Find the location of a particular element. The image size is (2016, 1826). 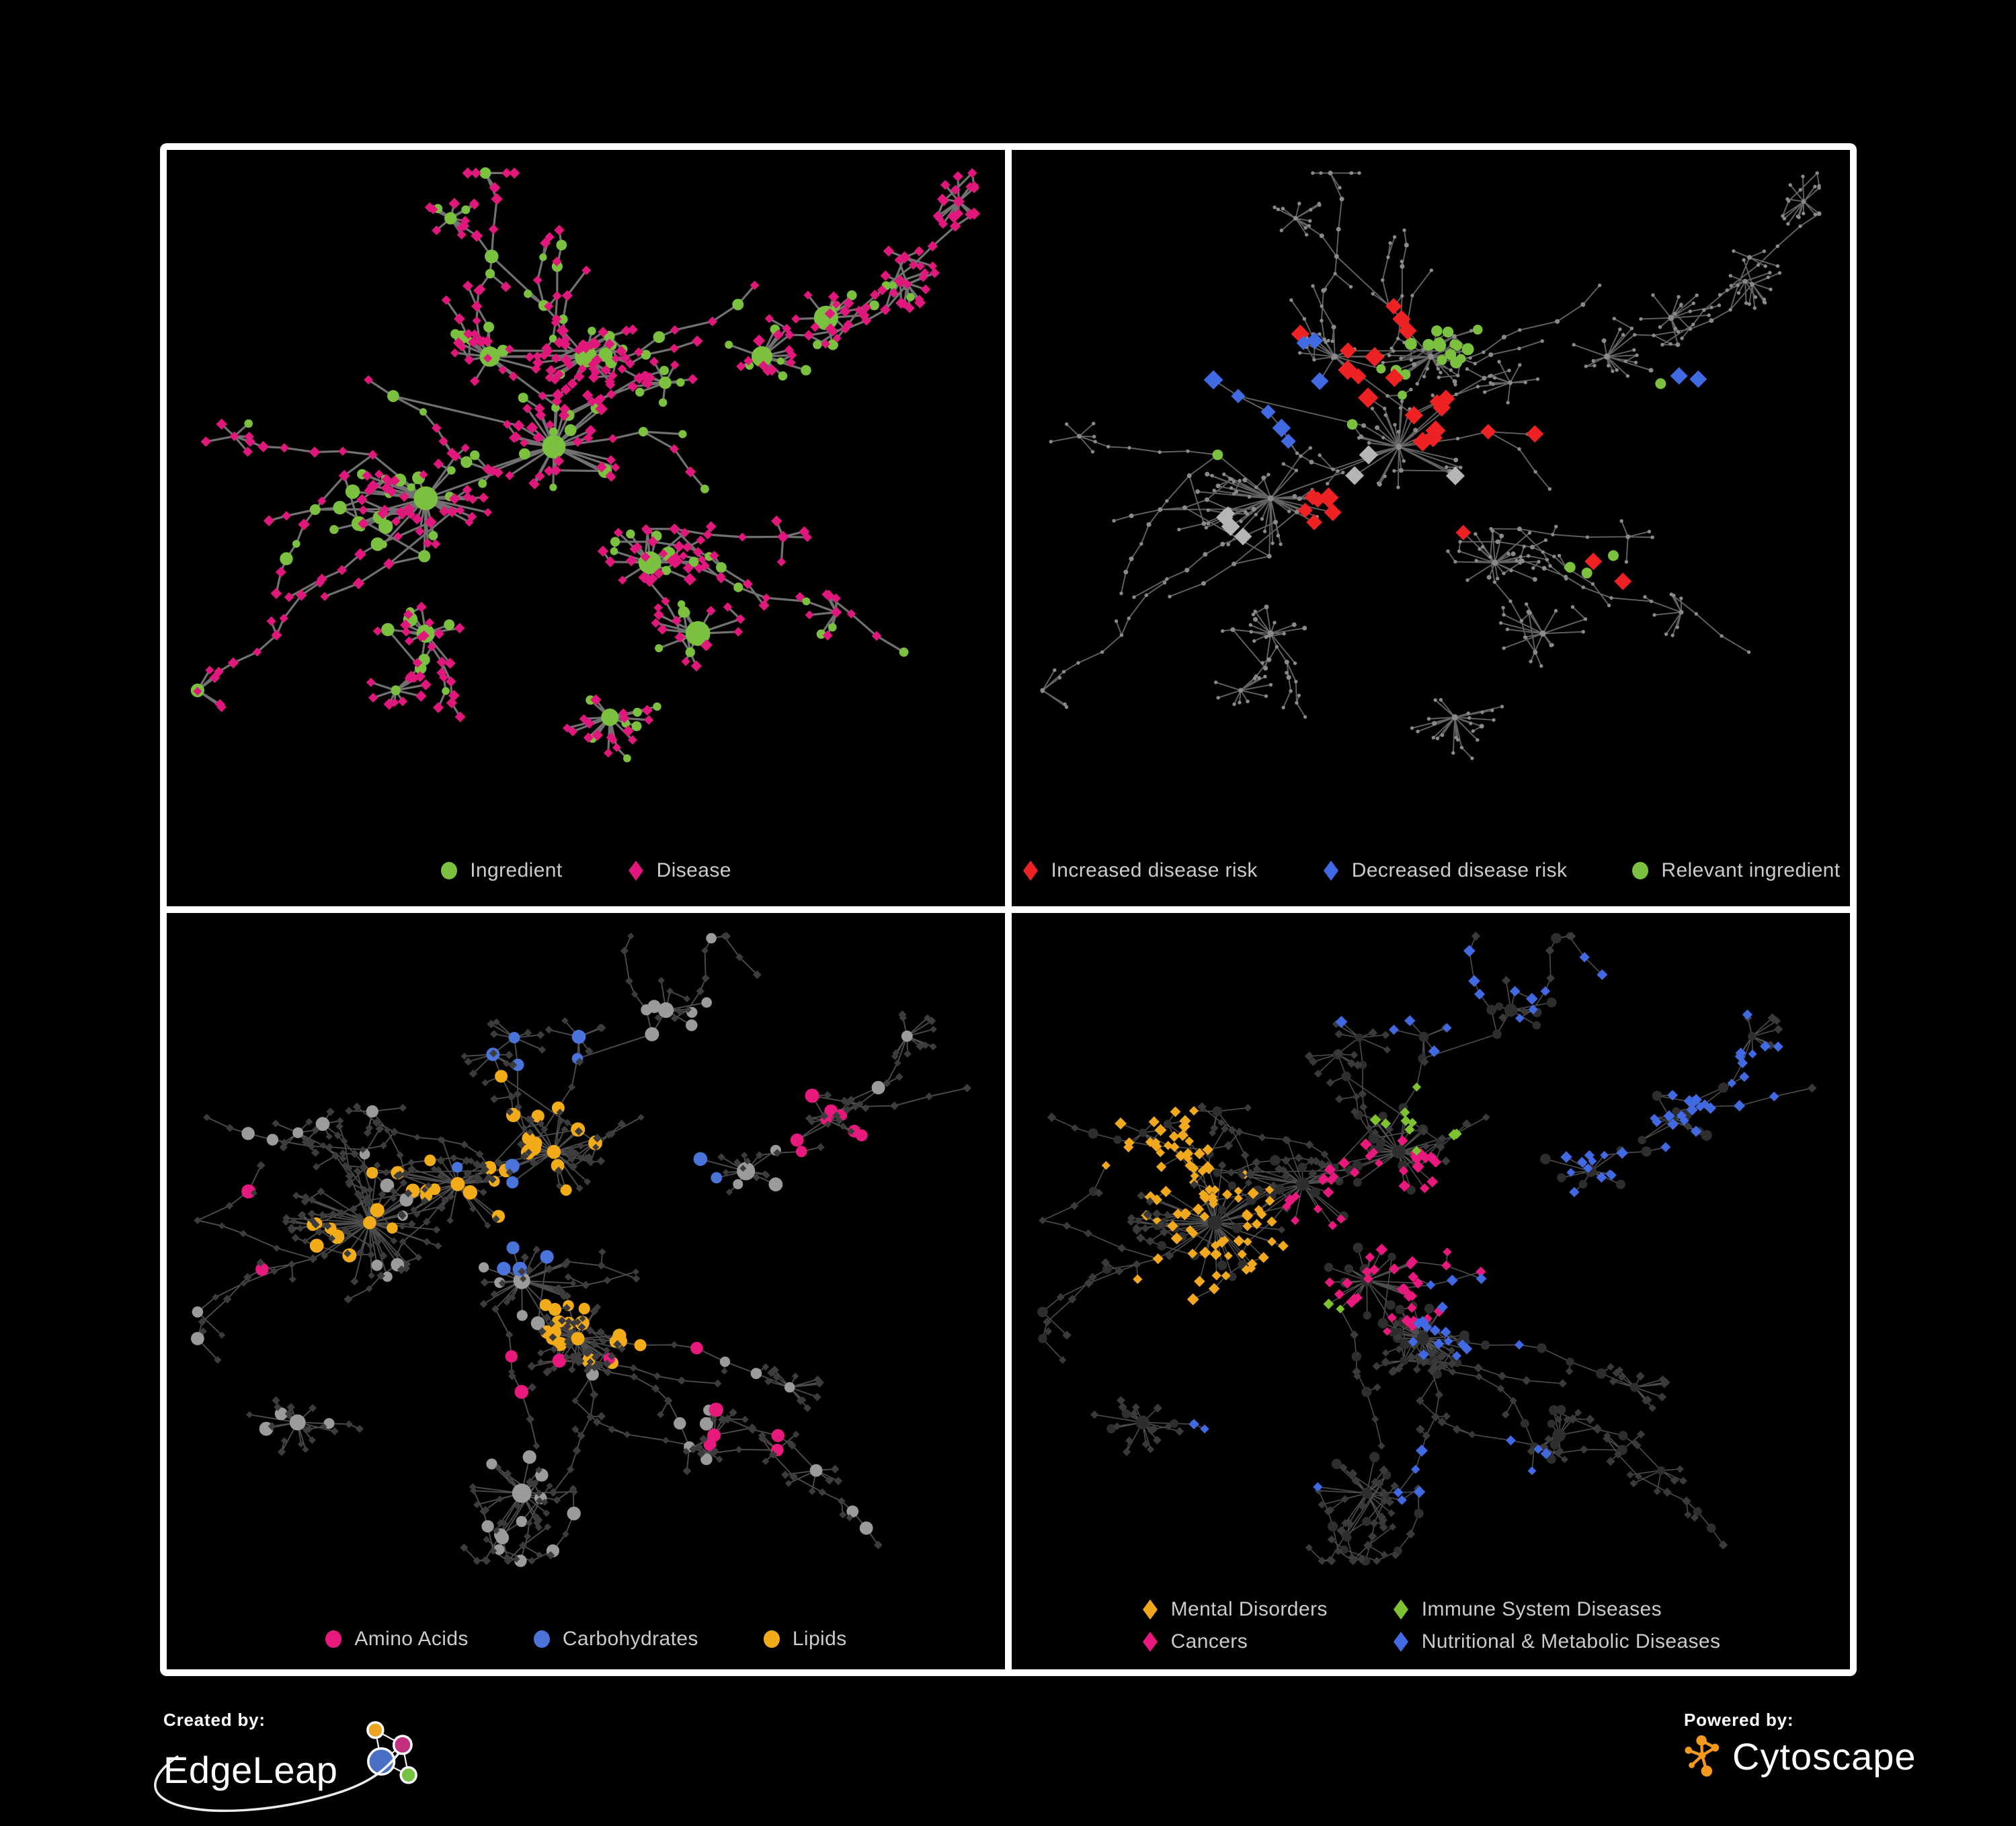

legend-item-cancers: Cancers is located at coordinates (1234, 1641).